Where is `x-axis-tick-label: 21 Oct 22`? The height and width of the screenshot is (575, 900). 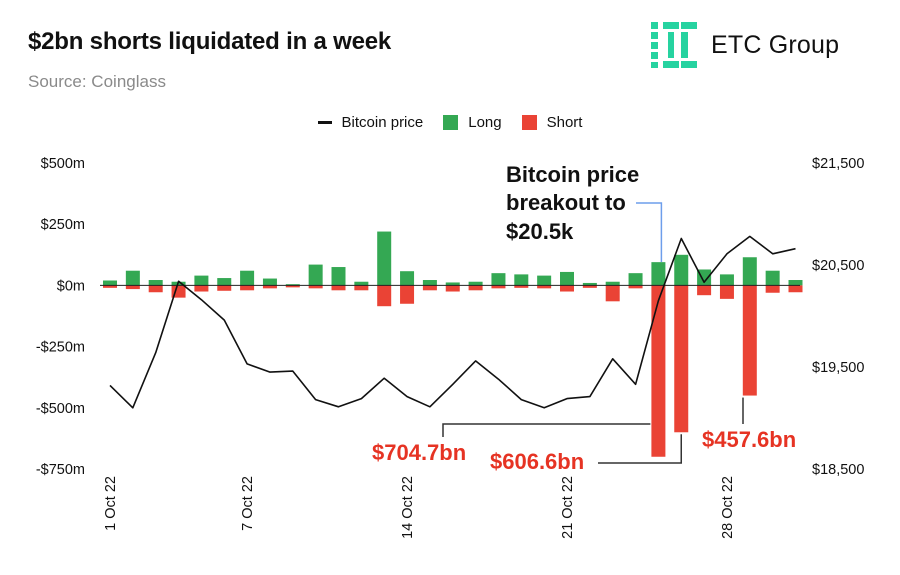
x-axis-tick-label: 21 Oct 22 is located at coordinates (568, 507).